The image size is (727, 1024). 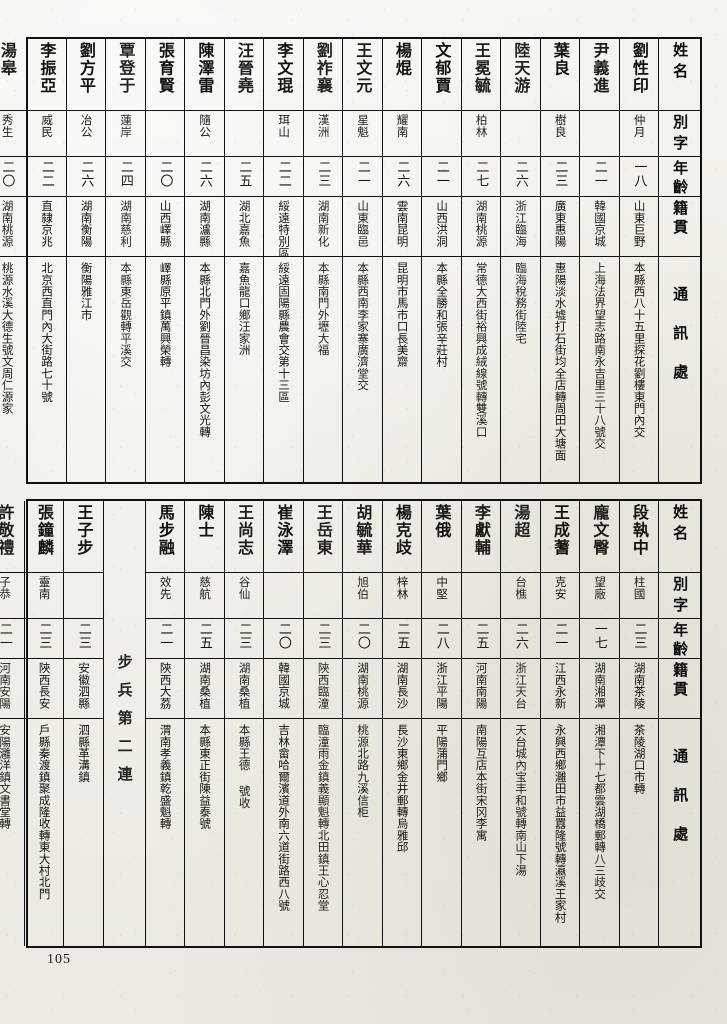 What do you see at coordinates (401, 177) in the screenshot?
I see `cadet-age: 二六` at bounding box center [401, 177].